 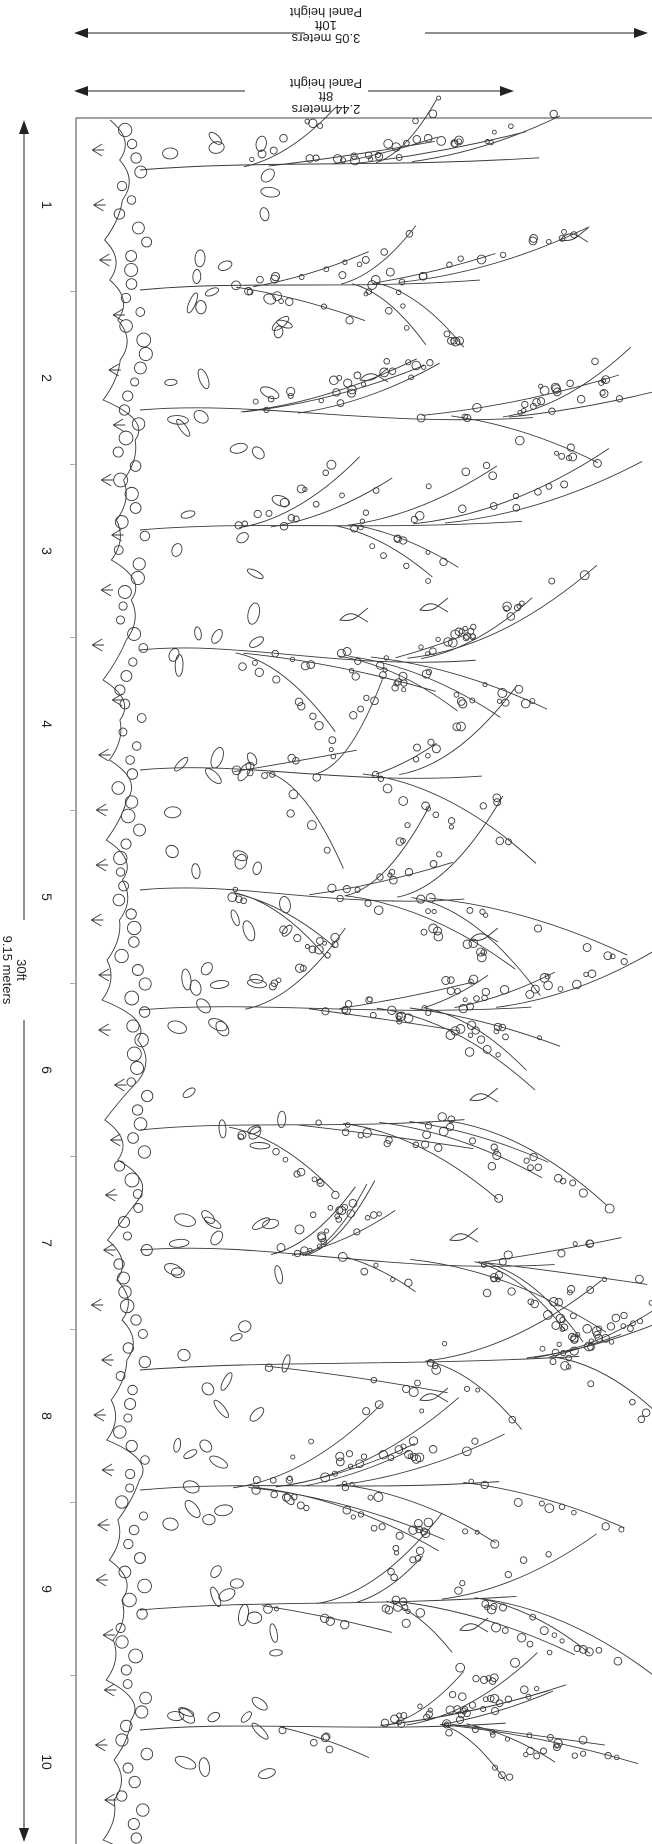 I want to click on ground-line, so click(x=124, y=981).